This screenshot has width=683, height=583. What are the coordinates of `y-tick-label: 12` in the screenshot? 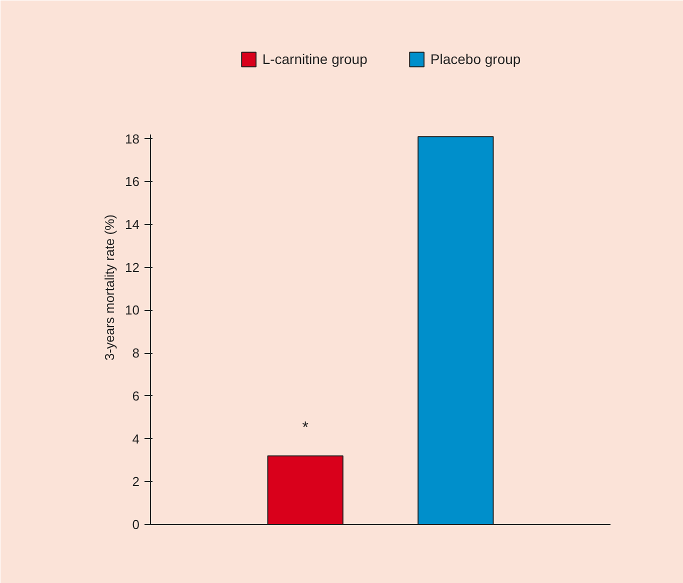 It's located at (132, 267).